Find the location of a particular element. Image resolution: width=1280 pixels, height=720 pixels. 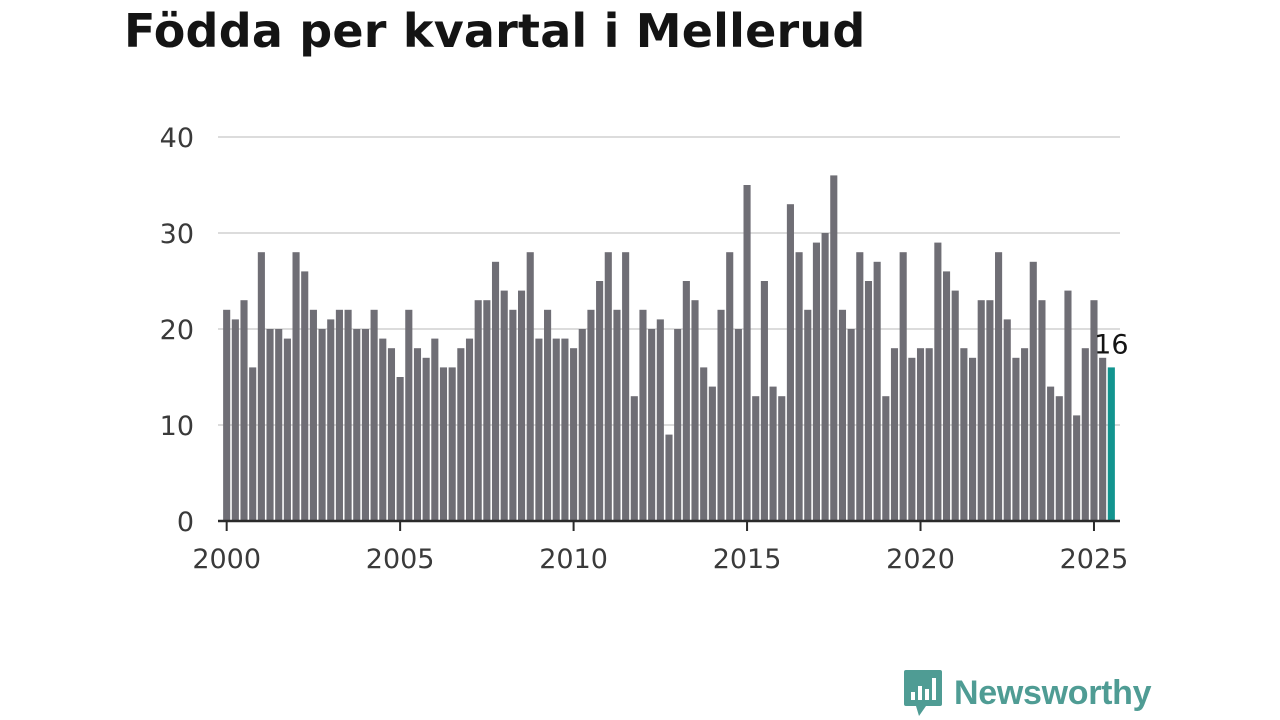

newsworthy-chart-bubble-icon is located at coordinates (923, 693).